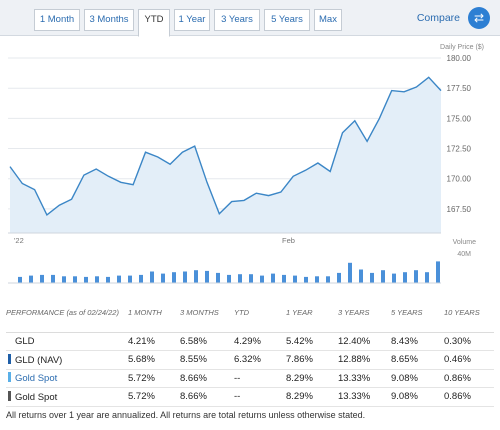 The height and width of the screenshot is (430, 500). What do you see at coordinates (464, 242) in the screenshot?
I see `volume-label: Volume` at bounding box center [464, 242].